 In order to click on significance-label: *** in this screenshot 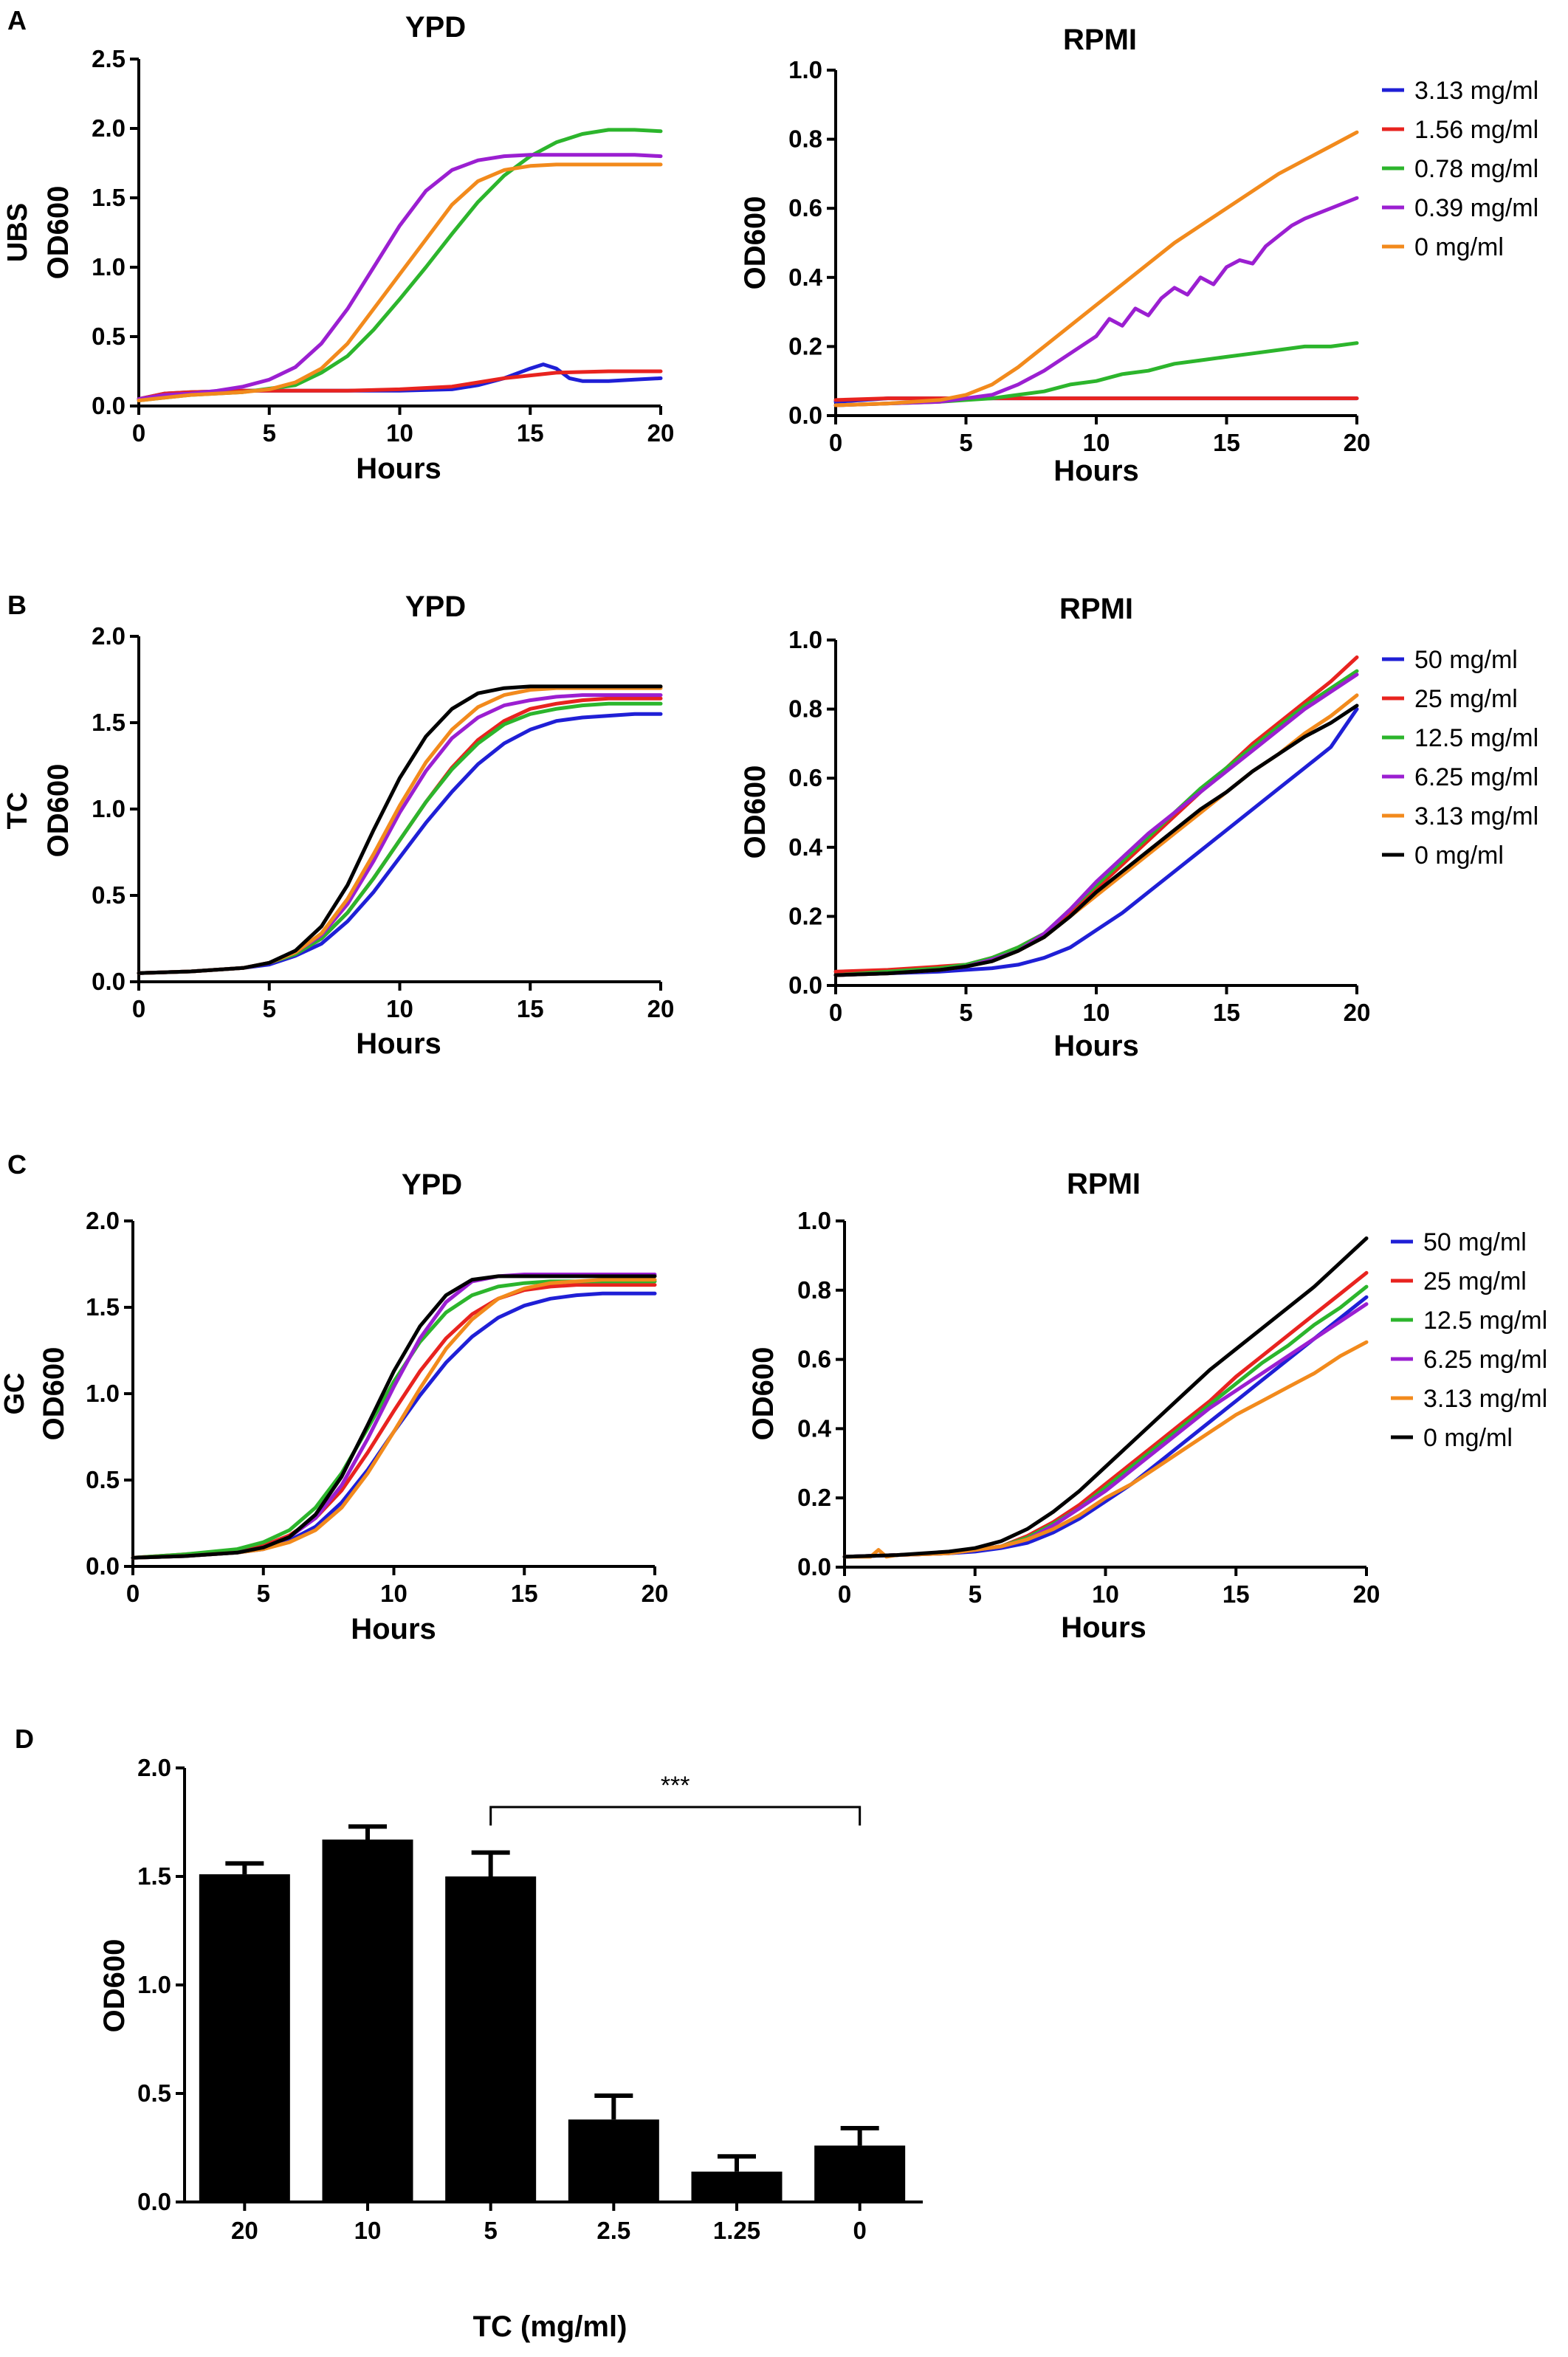, I will do `click(675, 1786)`.